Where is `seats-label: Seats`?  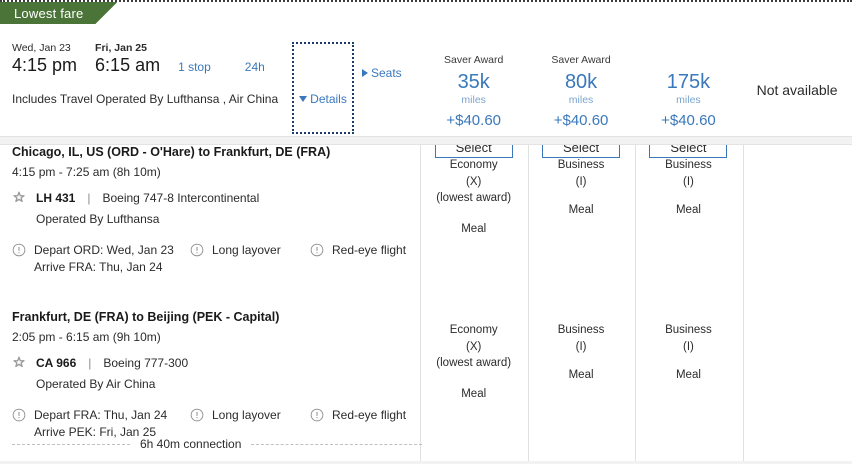
seats-label: Seats is located at coordinates (386, 73).